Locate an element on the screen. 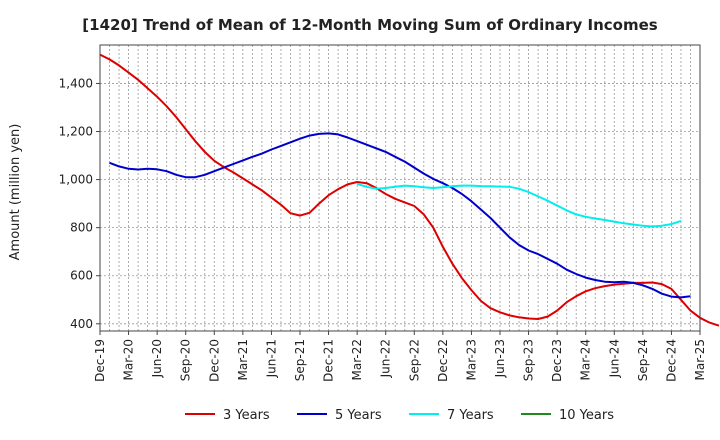 This screenshot has height=440, width=720. x-tick-label: Jun-23 is located at coordinates (500, 358).